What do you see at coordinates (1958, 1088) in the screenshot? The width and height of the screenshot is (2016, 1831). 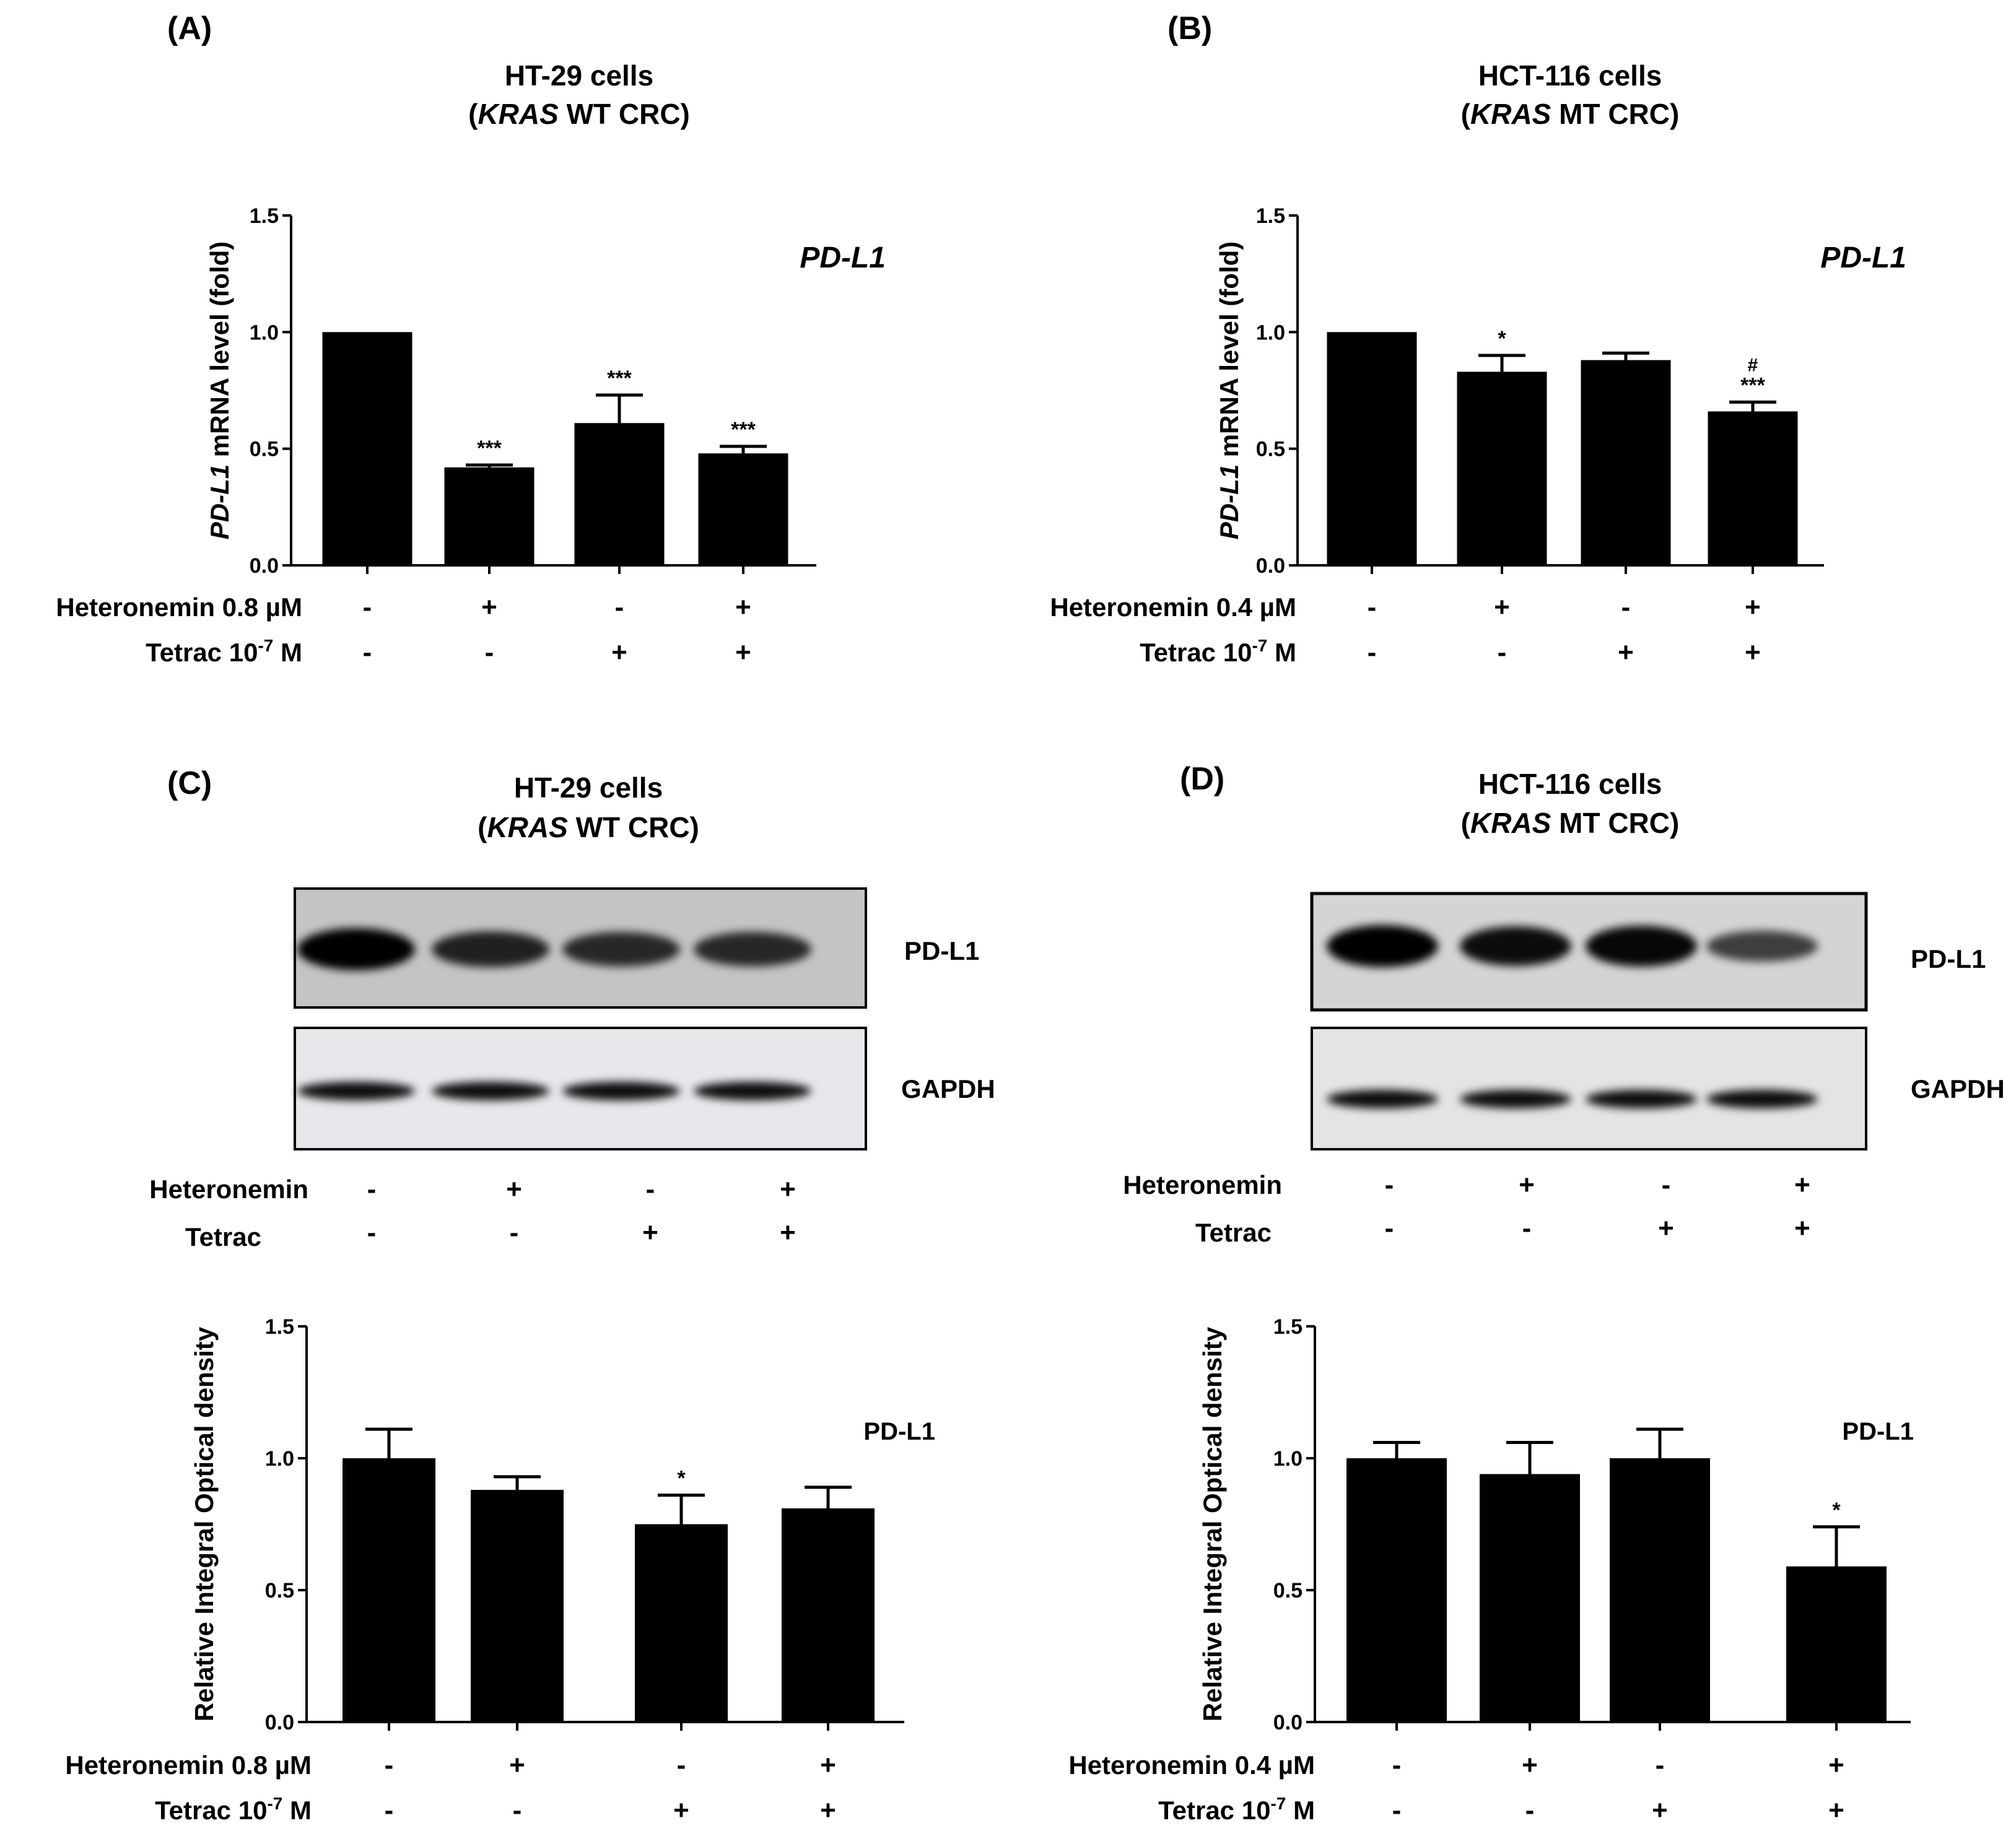 I see `blot-d-gapdh-label: GAPDH` at bounding box center [1958, 1088].